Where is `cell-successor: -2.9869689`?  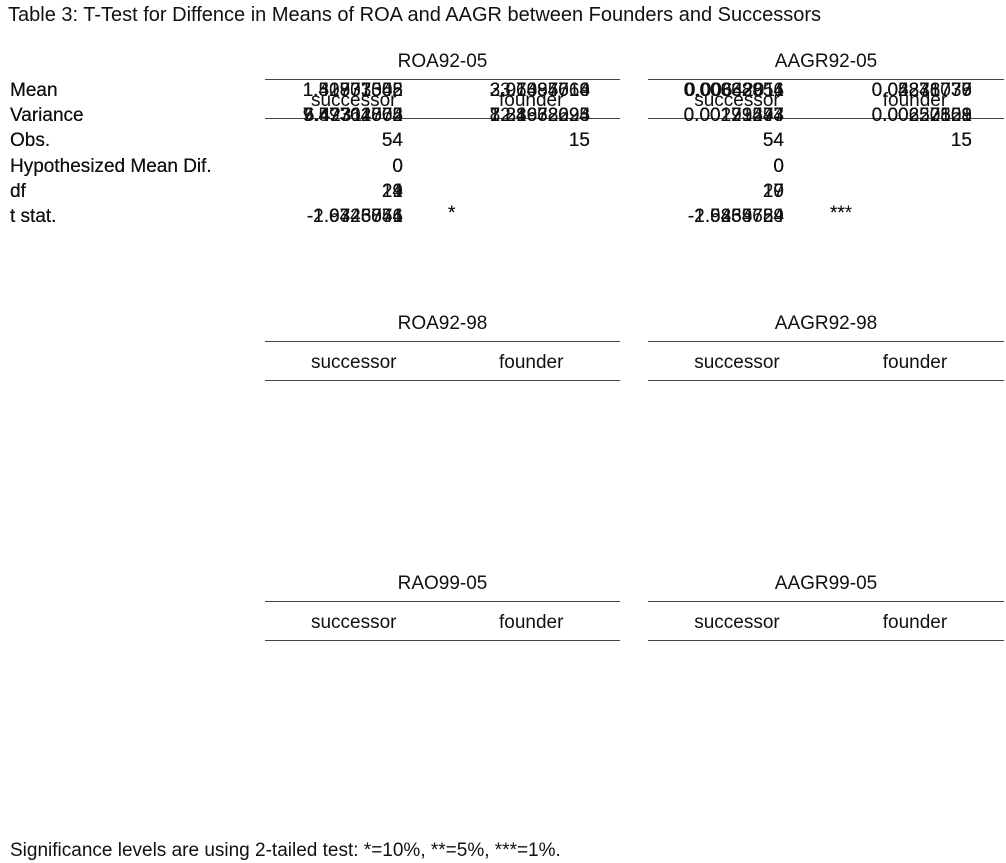 cell-successor: -2.9869689 is located at coordinates (735, 216).